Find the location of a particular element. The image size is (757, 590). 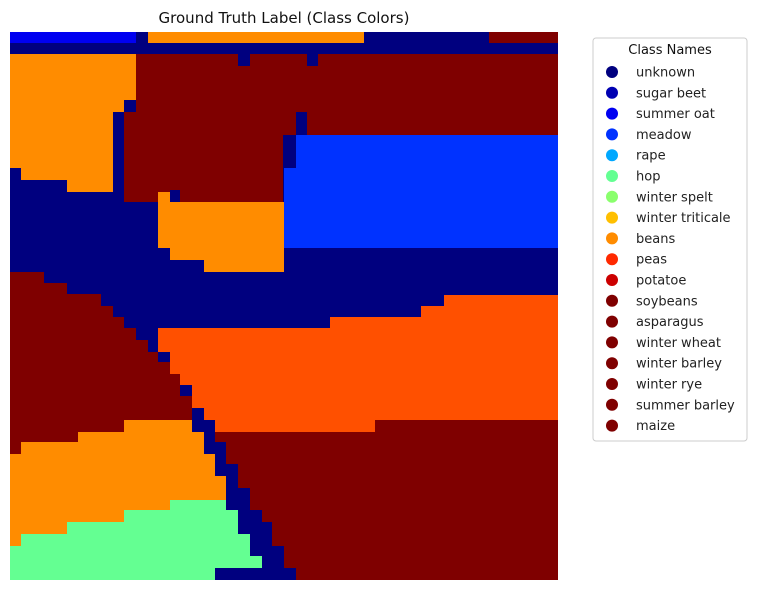

legend-label: winter rye is located at coordinates (669, 385).